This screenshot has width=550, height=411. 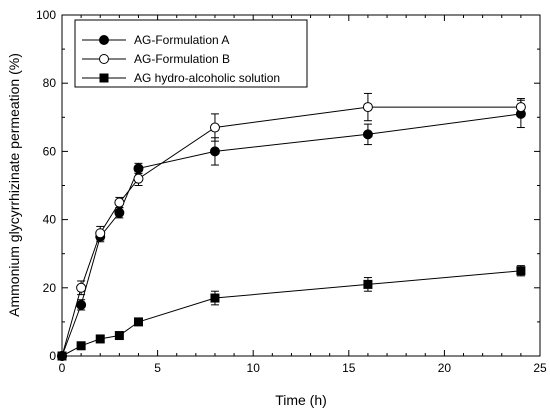 I want to click on legend-label: AG hydro-alcoholic solution, so click(x=207, y=78).